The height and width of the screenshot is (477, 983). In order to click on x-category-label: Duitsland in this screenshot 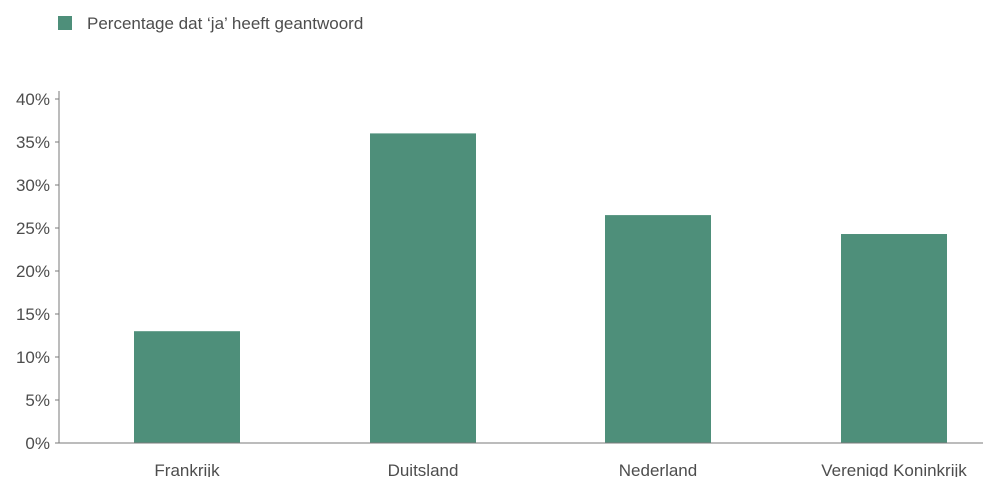, I will do `click(423, 469)`.